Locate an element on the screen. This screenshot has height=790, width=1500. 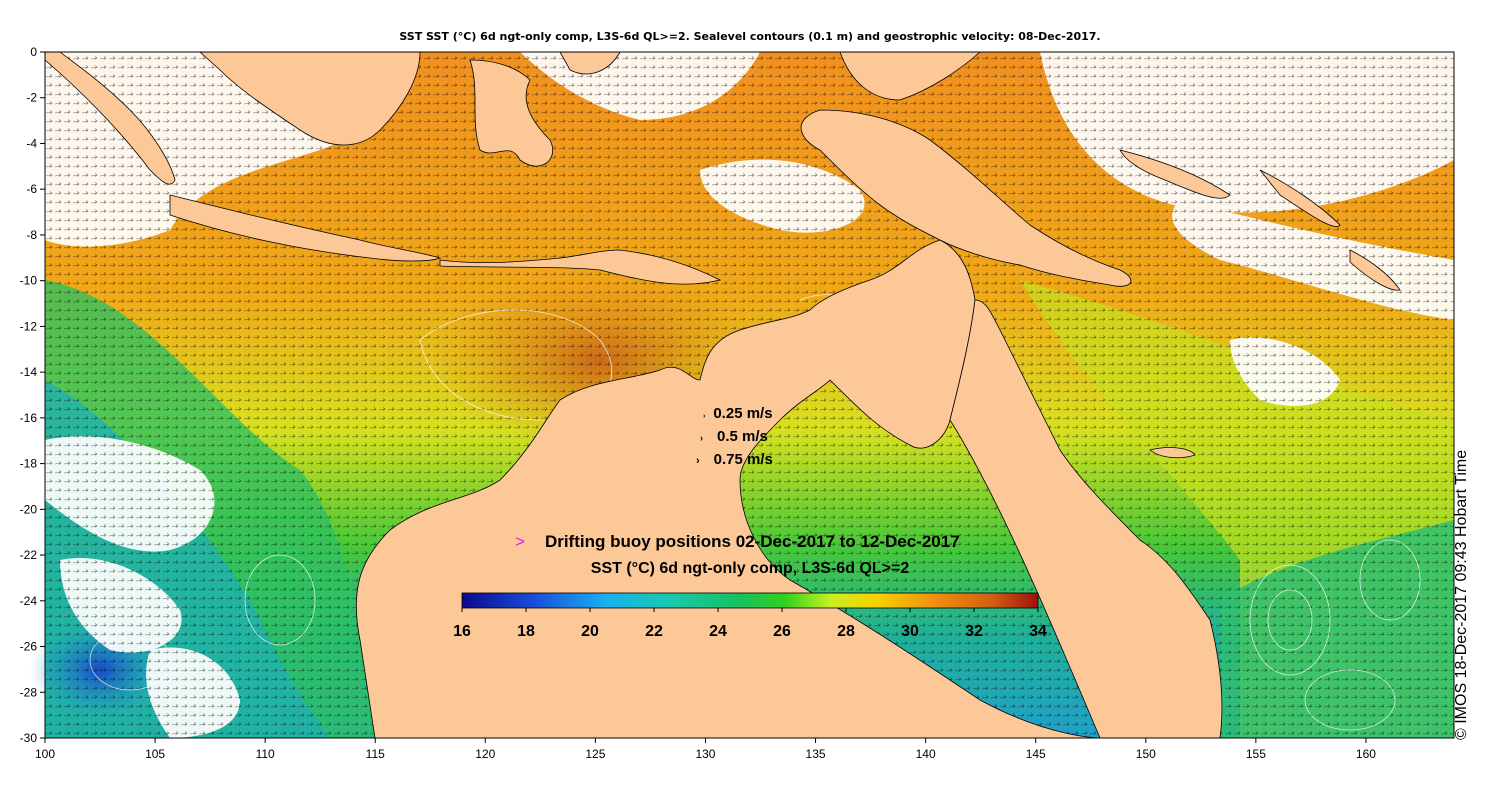
y-tick-label: -16 is located at coordinates (29, 418).